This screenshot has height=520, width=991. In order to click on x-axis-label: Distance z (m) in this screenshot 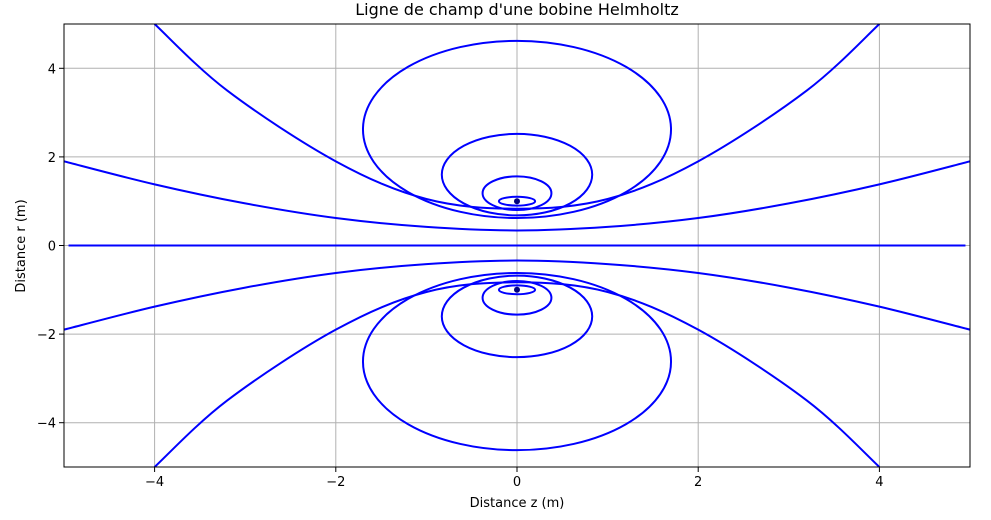, I will do `click(517, 503)`.